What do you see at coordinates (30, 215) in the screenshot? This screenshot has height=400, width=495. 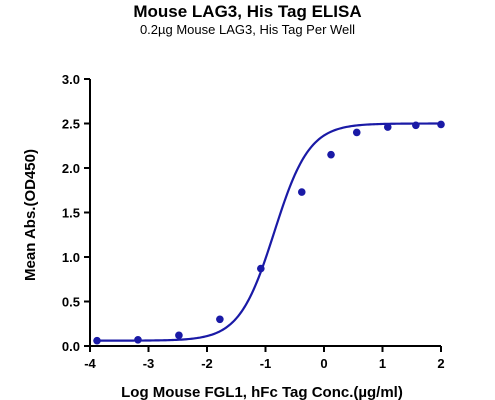 I see `y-axis-label: Mean Abs.(OD450)` at bounding box center [30, 215].